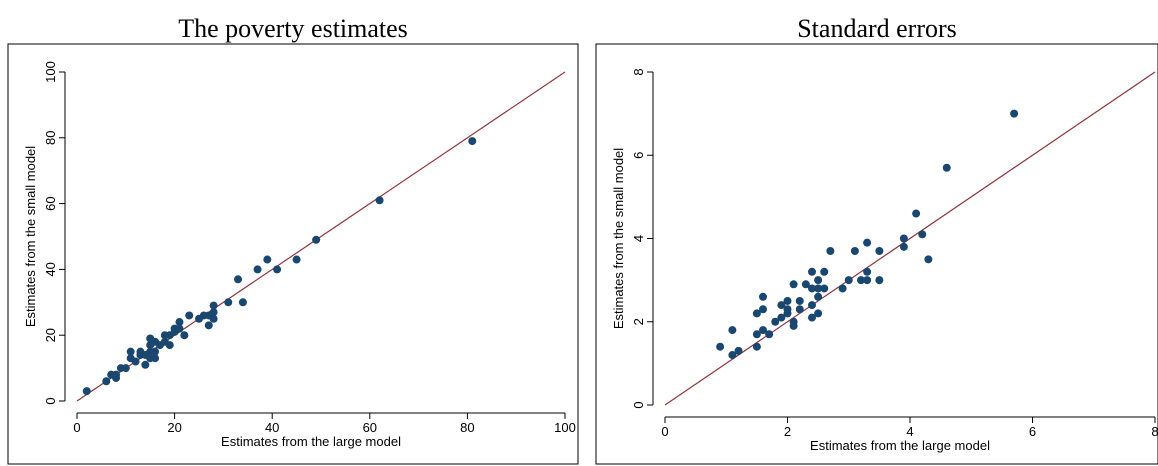 This screenshot has width=1158, height=466. What do you see at coordinates (638, 238) in the screenshot?
I see `y-tick-label: 4` at bounding box center [638, 238].